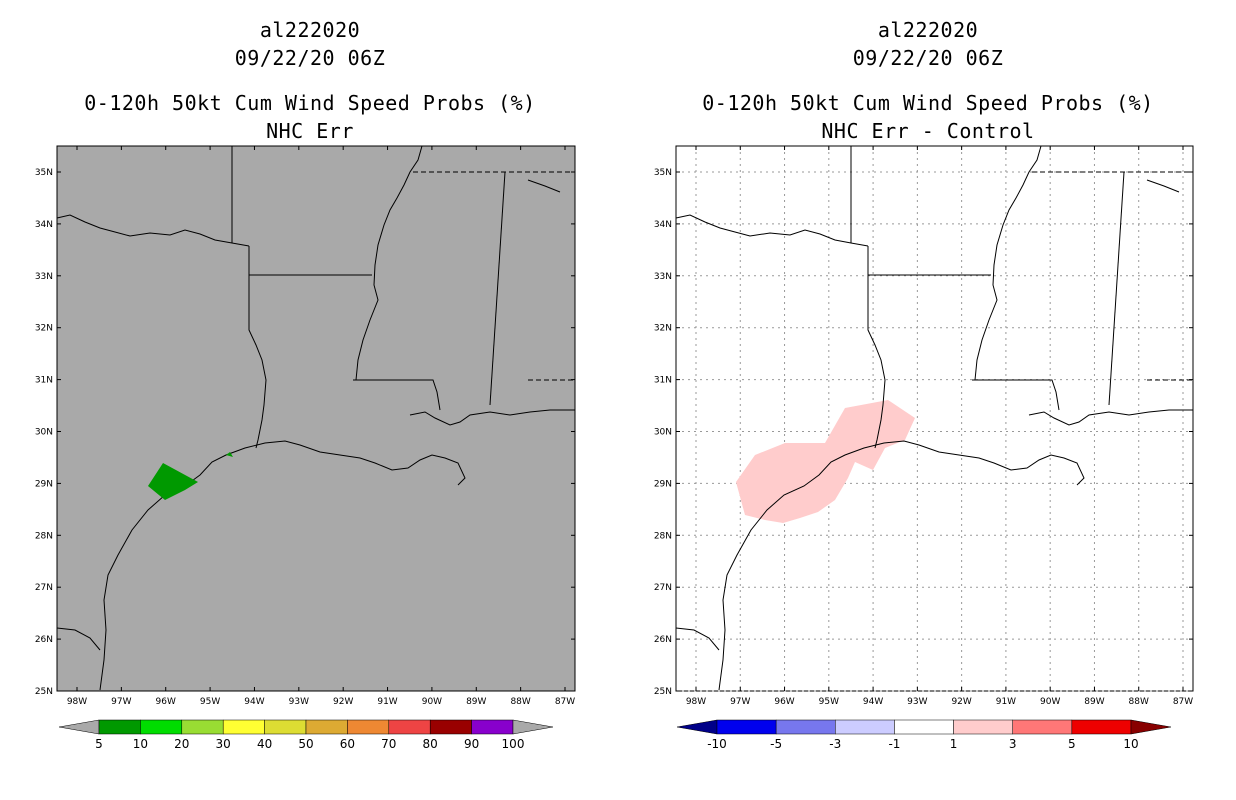  Describe the element at coordinates (347, 744) in the screenshot. I see `colorbar-label: 60` at that location.